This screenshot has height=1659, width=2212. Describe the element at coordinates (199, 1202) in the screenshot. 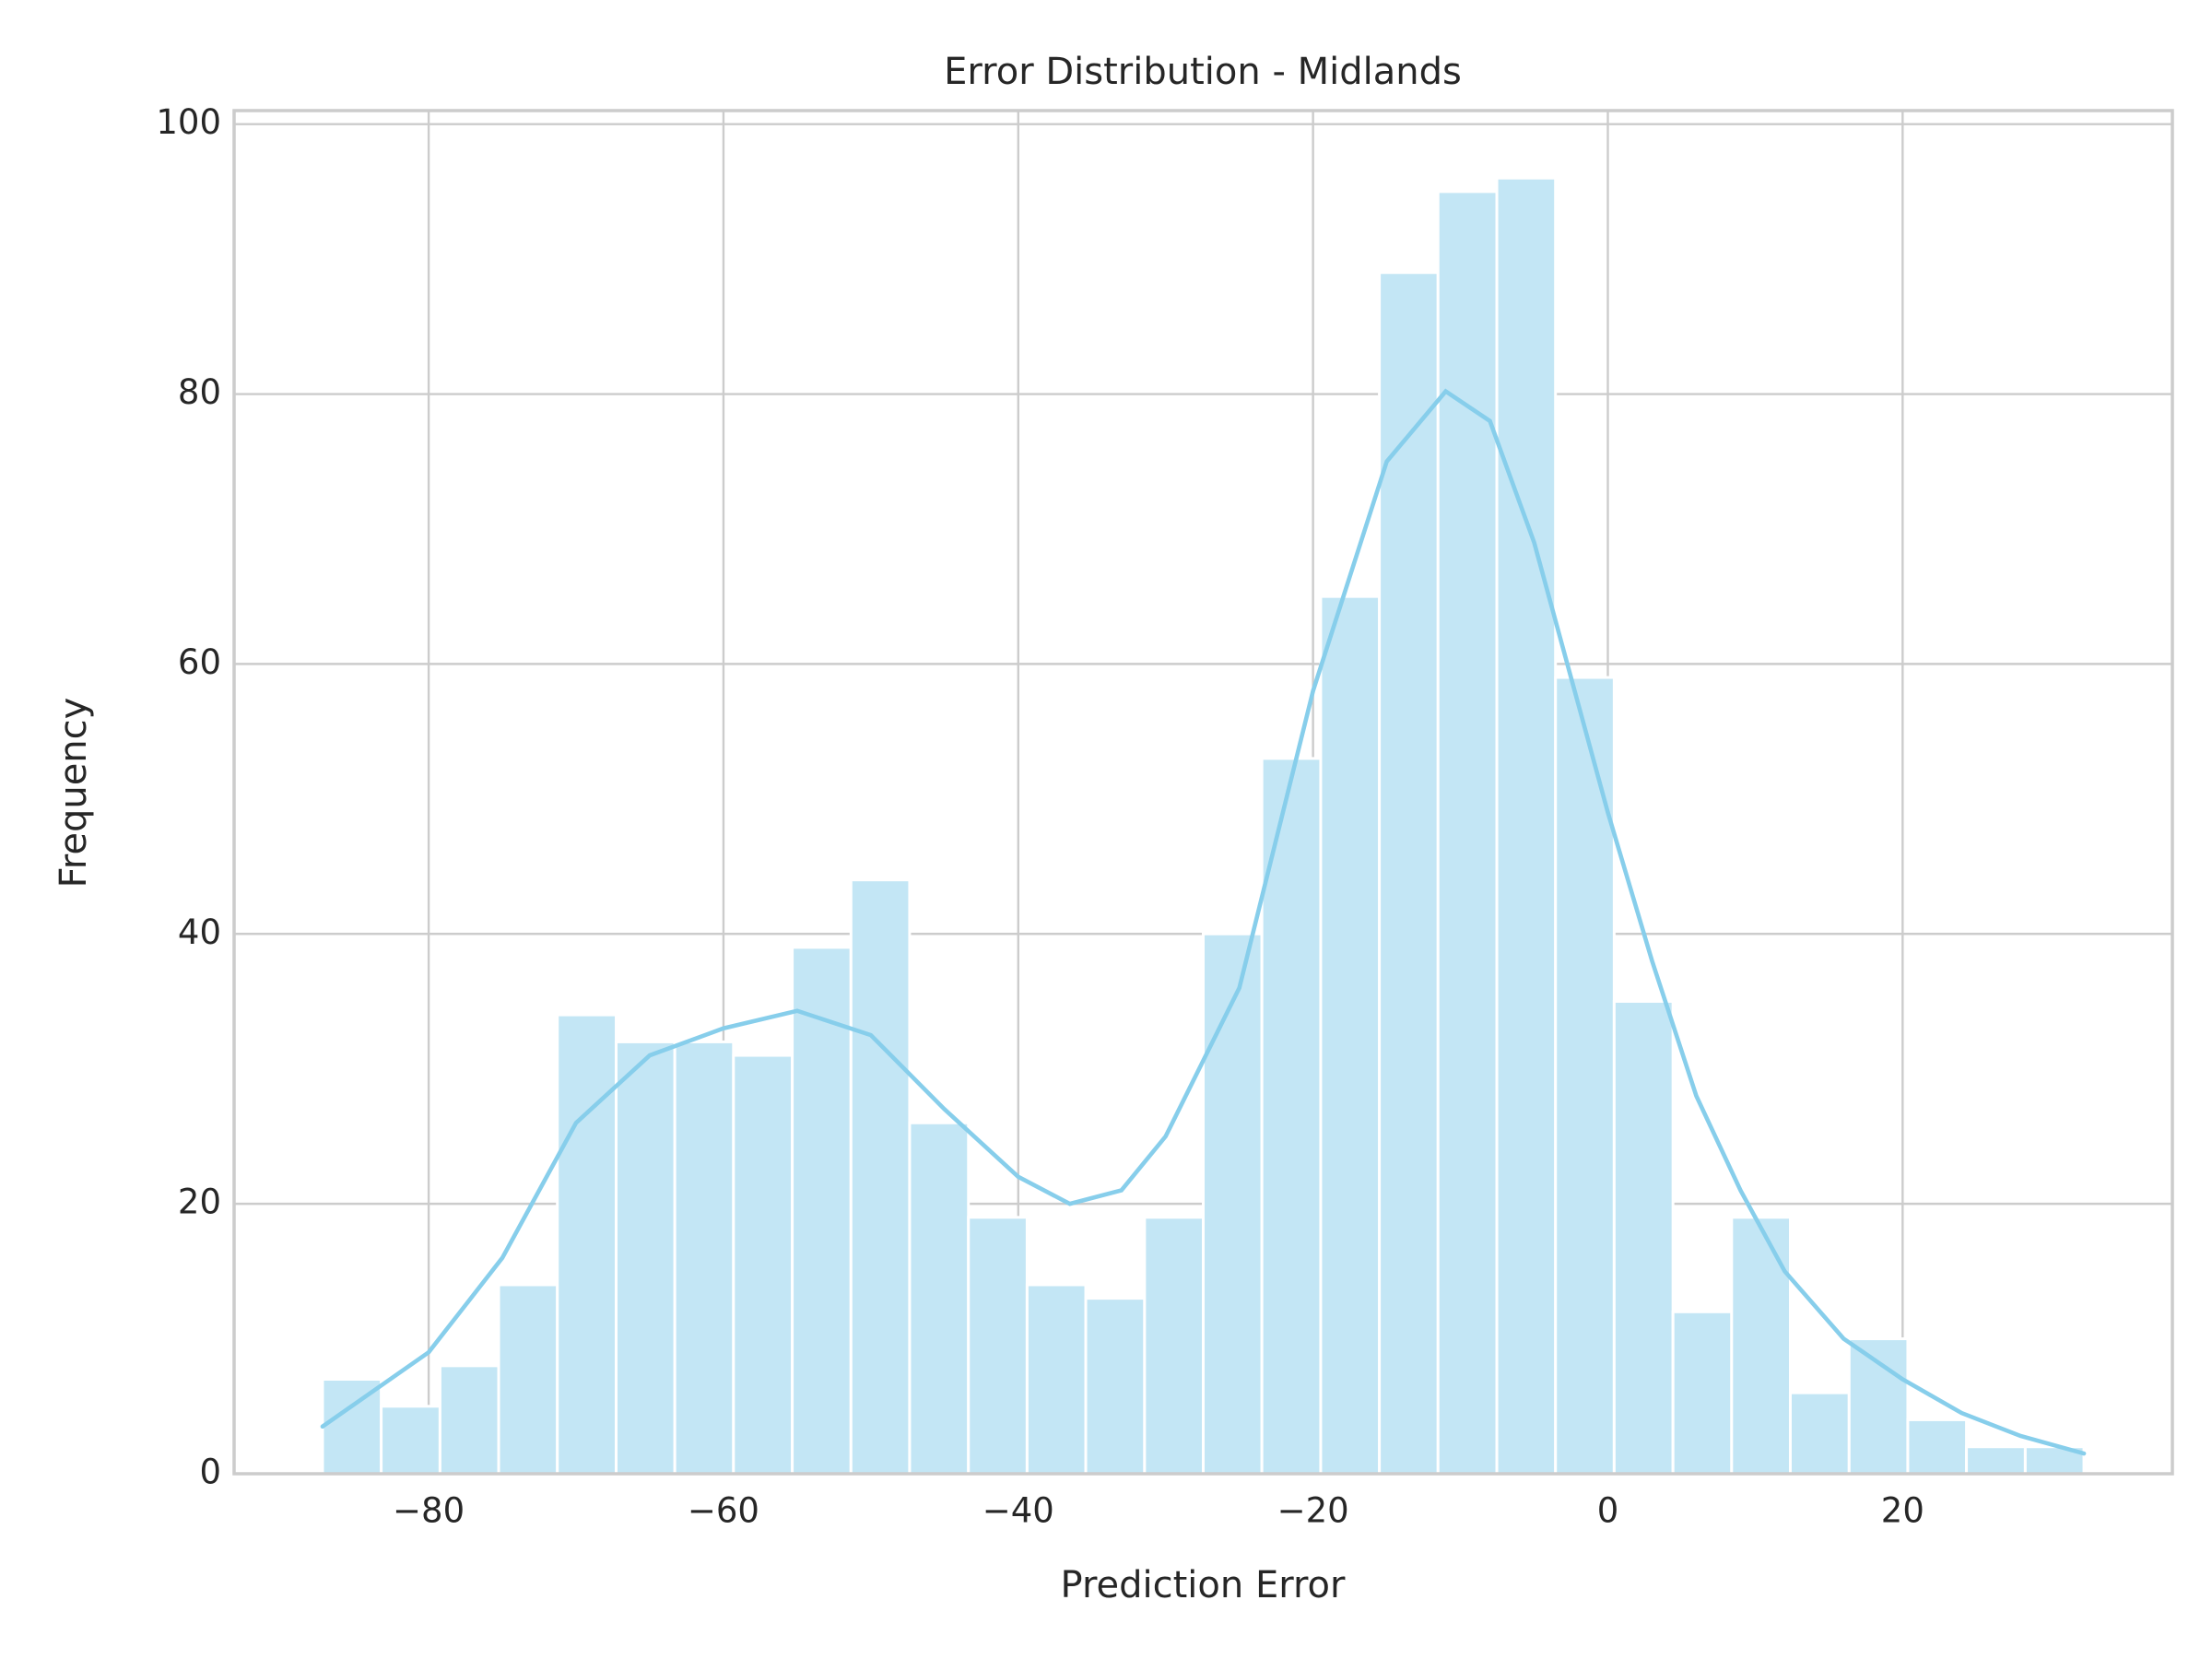

I see `y-tick-label: 20` at that location.